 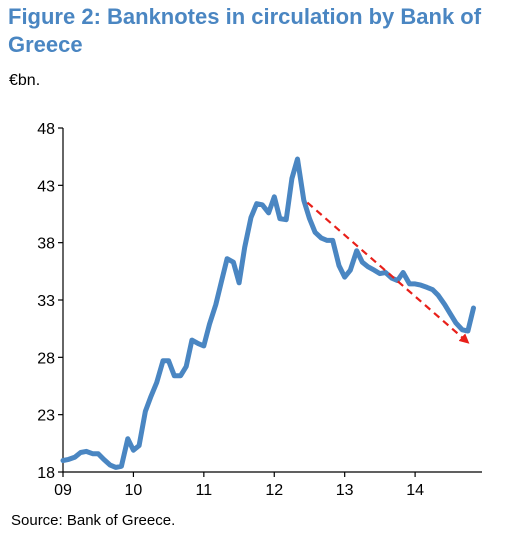 I want to click on x-tick-label: 13, so click(x=345, y=490).